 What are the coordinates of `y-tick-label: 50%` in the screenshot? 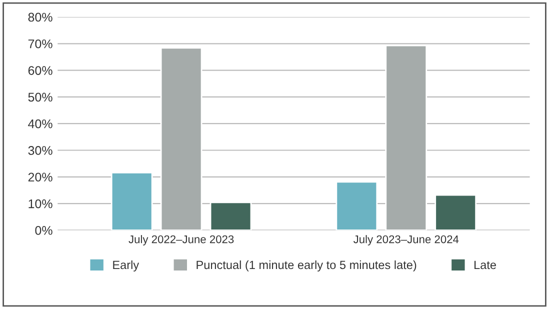 It's located at (40, 97).